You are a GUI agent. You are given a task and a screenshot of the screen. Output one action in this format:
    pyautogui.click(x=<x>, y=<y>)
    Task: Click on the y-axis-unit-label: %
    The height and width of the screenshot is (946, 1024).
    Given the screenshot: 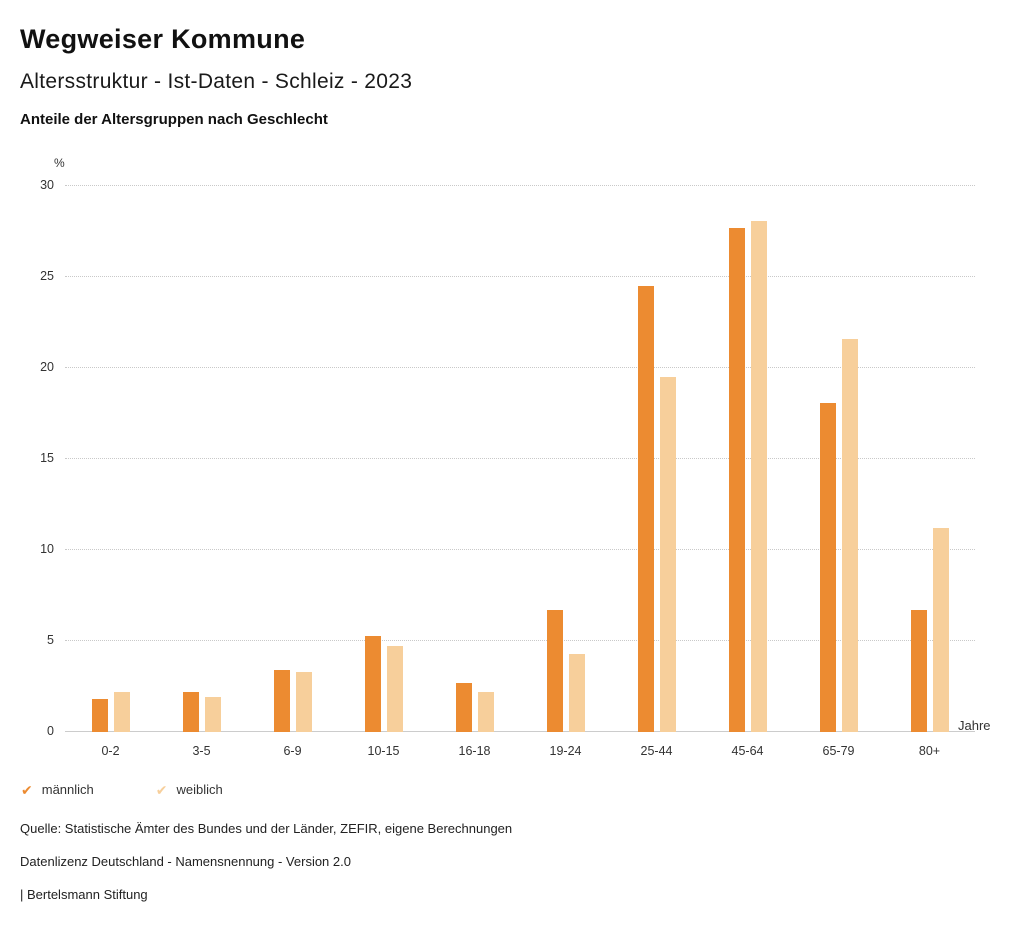 What is the action you would take?
    pyautogui.click(x=59, y=163)
    